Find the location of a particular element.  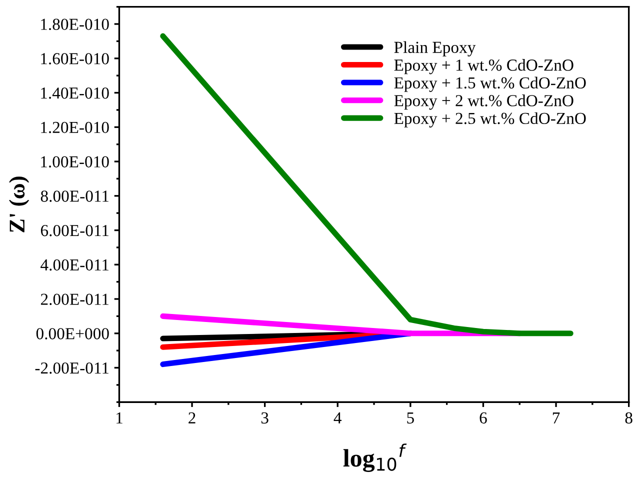

y-tick-label: 1.00E-010 is located at coordinates (75, 162).